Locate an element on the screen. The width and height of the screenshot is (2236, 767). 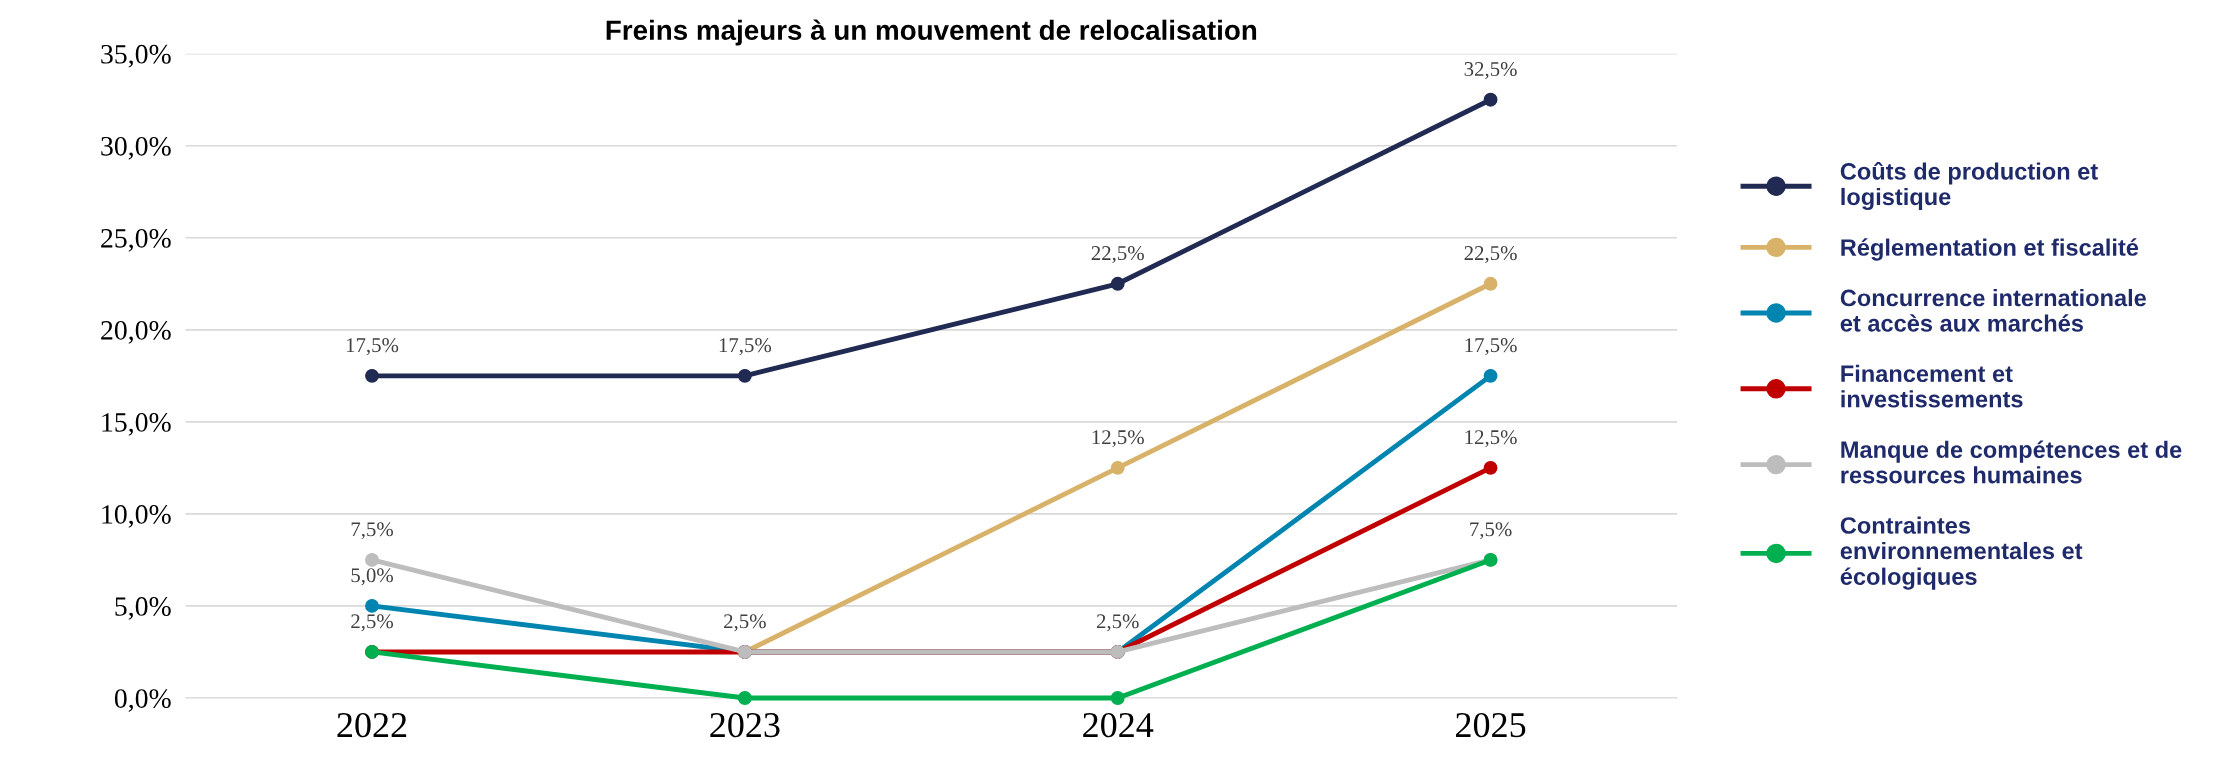
y-tick-label: 35,0% is located at coordinates (136, 56).